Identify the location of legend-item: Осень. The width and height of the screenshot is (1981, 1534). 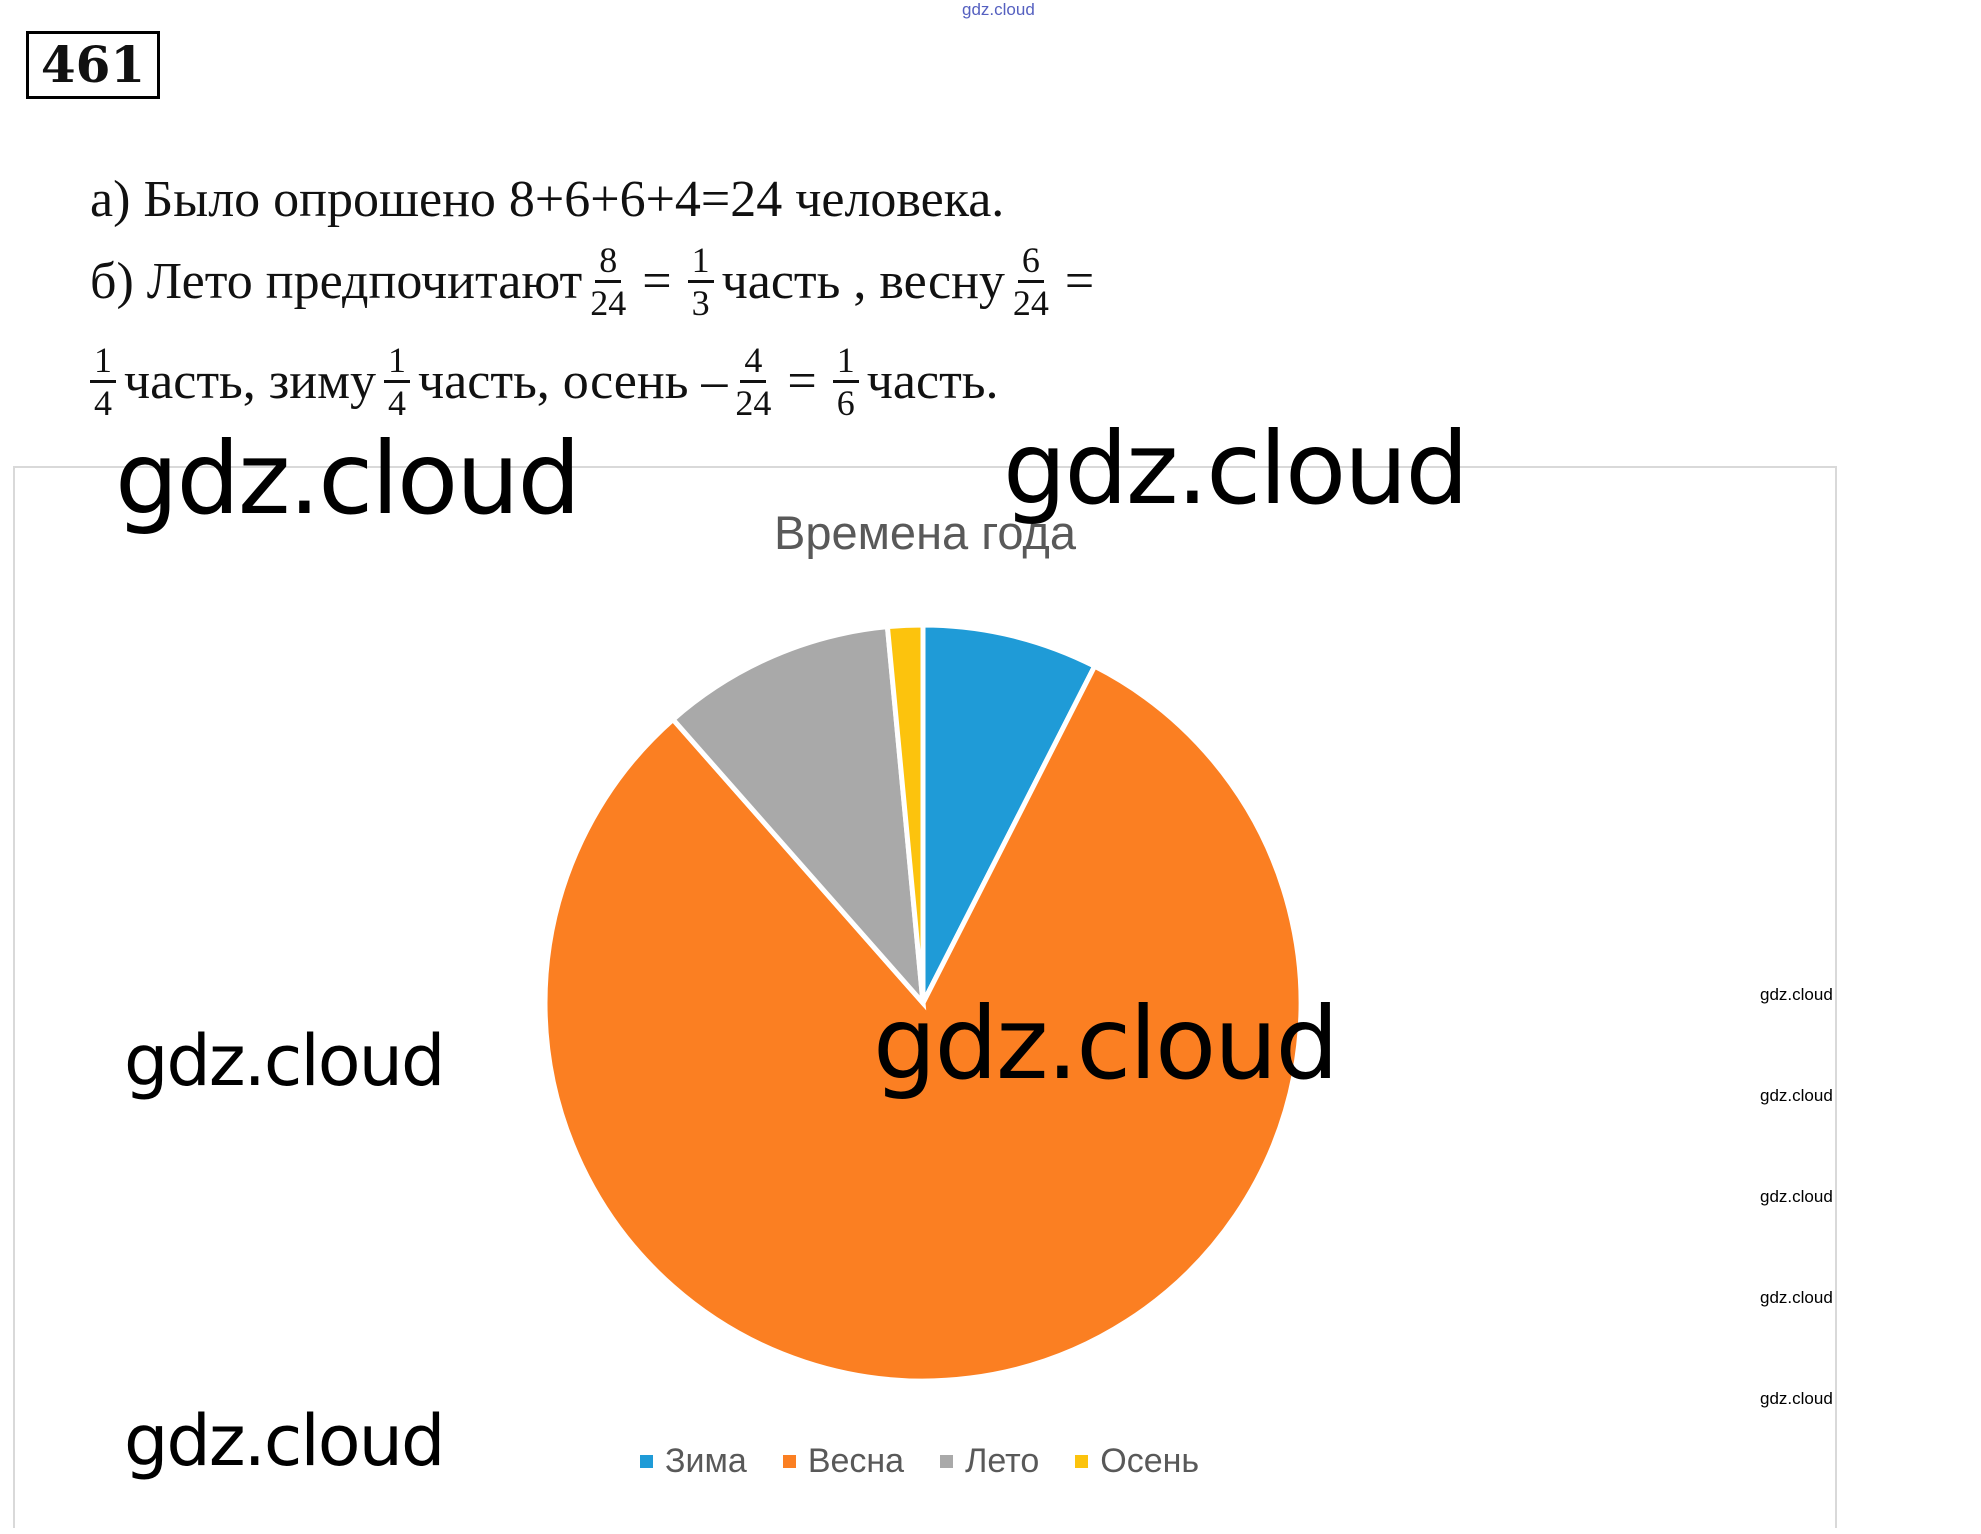
(1137, 1461).